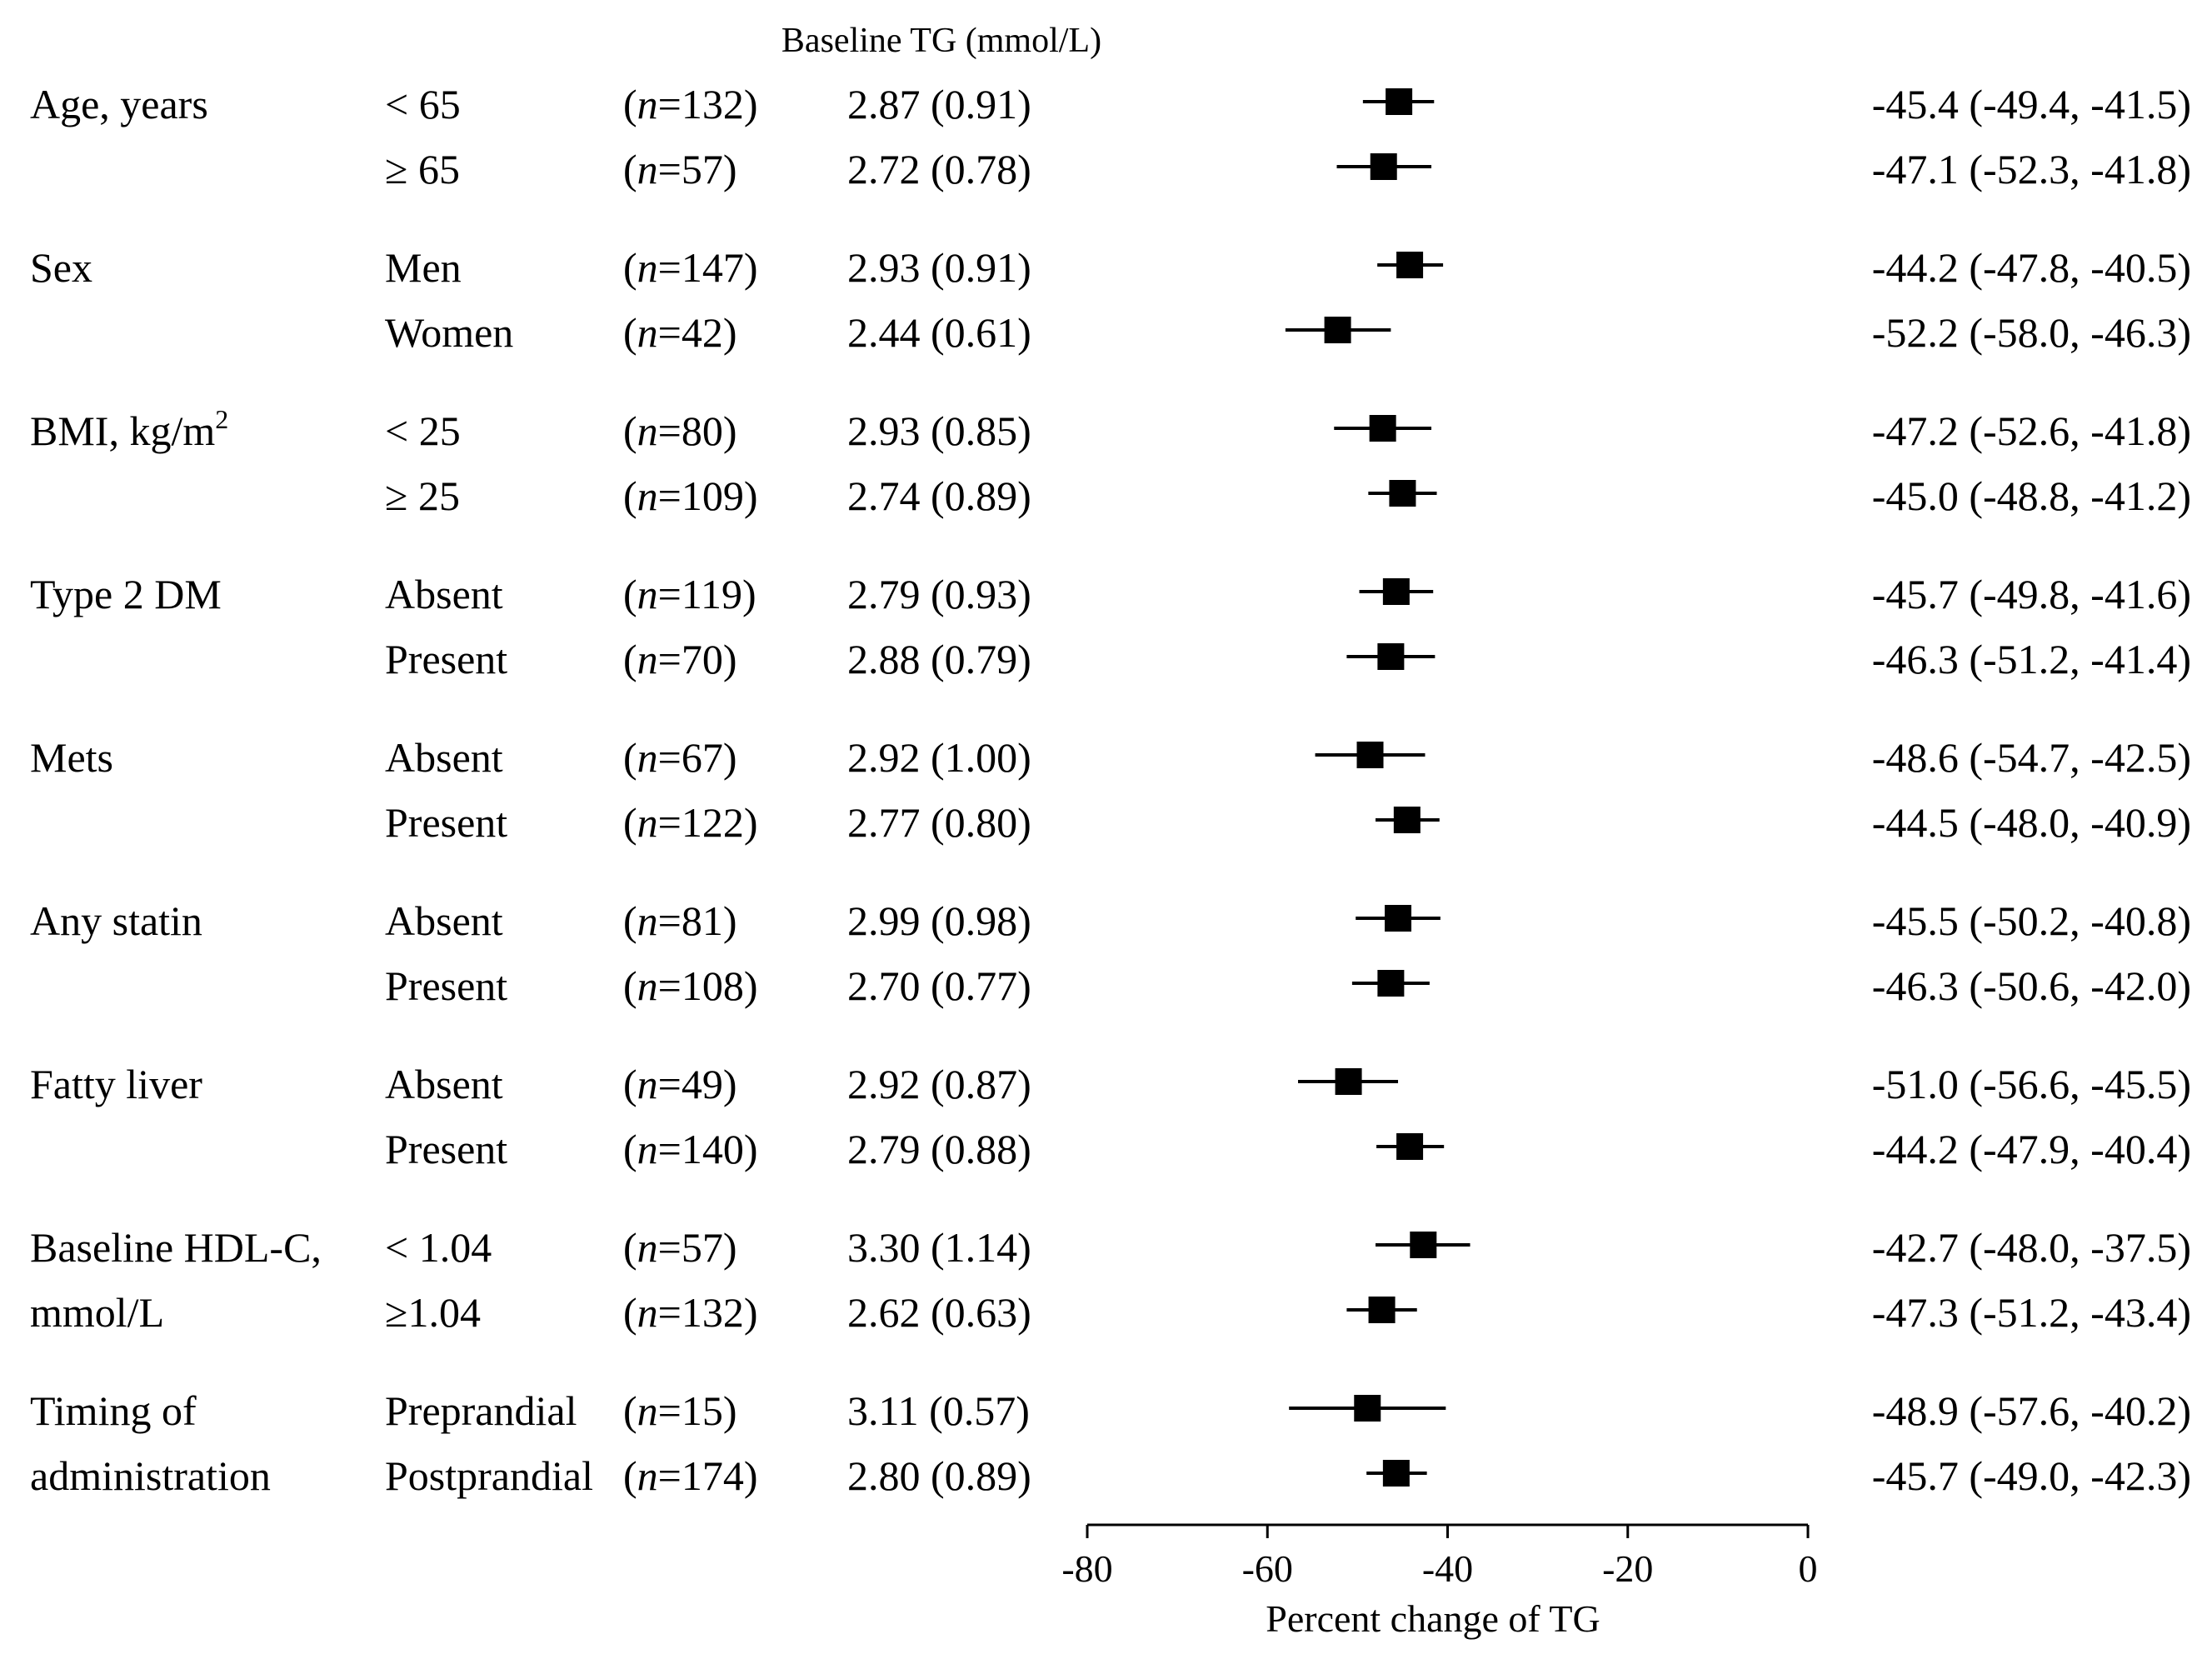 The width and height of the screenshot is (2212, 1664). Describe the element at coordinates (423, 104) in the screenshot. I see `subgroup-label: < 65` at that location.